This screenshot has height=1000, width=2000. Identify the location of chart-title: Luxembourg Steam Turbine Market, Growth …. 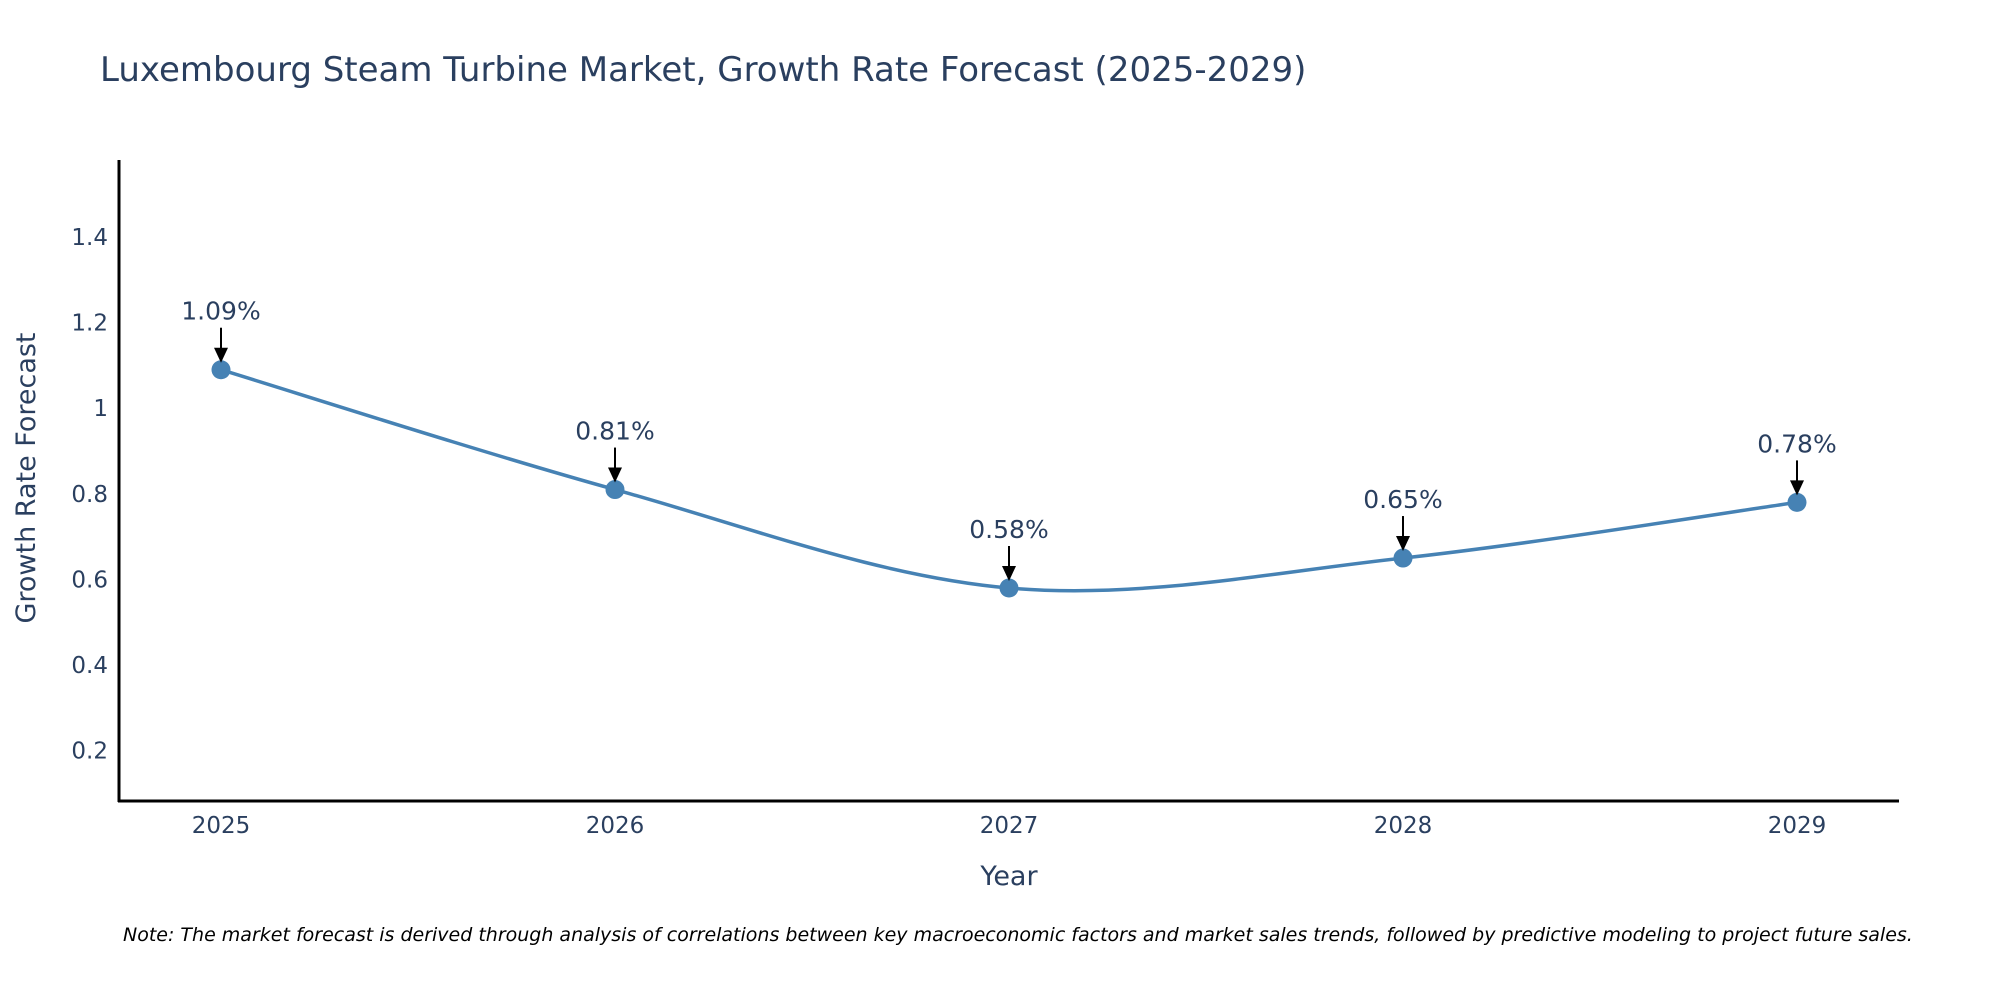
(703, 70).